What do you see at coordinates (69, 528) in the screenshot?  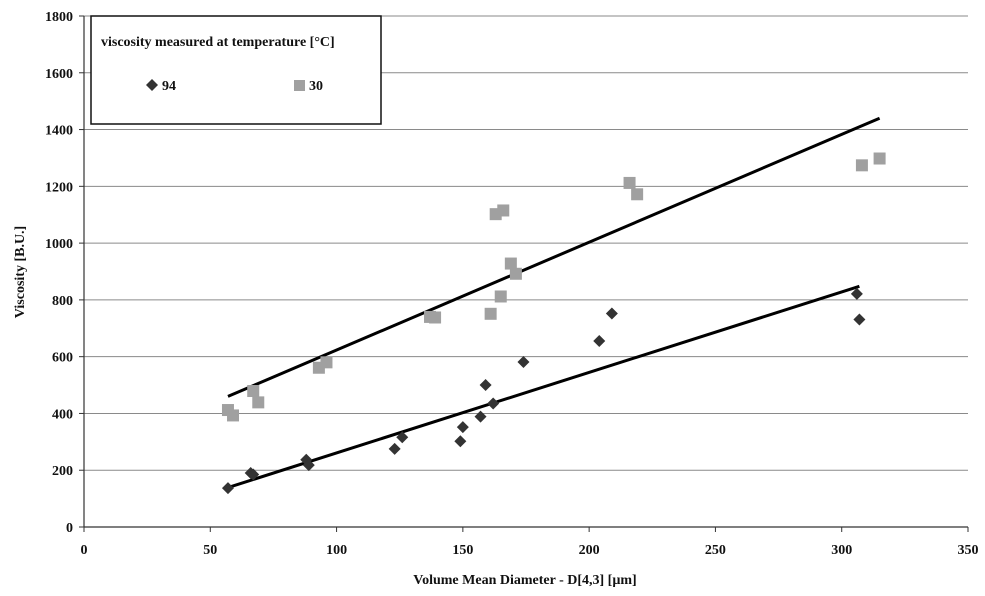 I see `y-tick-label: 0` at bounding box center [69, 528].